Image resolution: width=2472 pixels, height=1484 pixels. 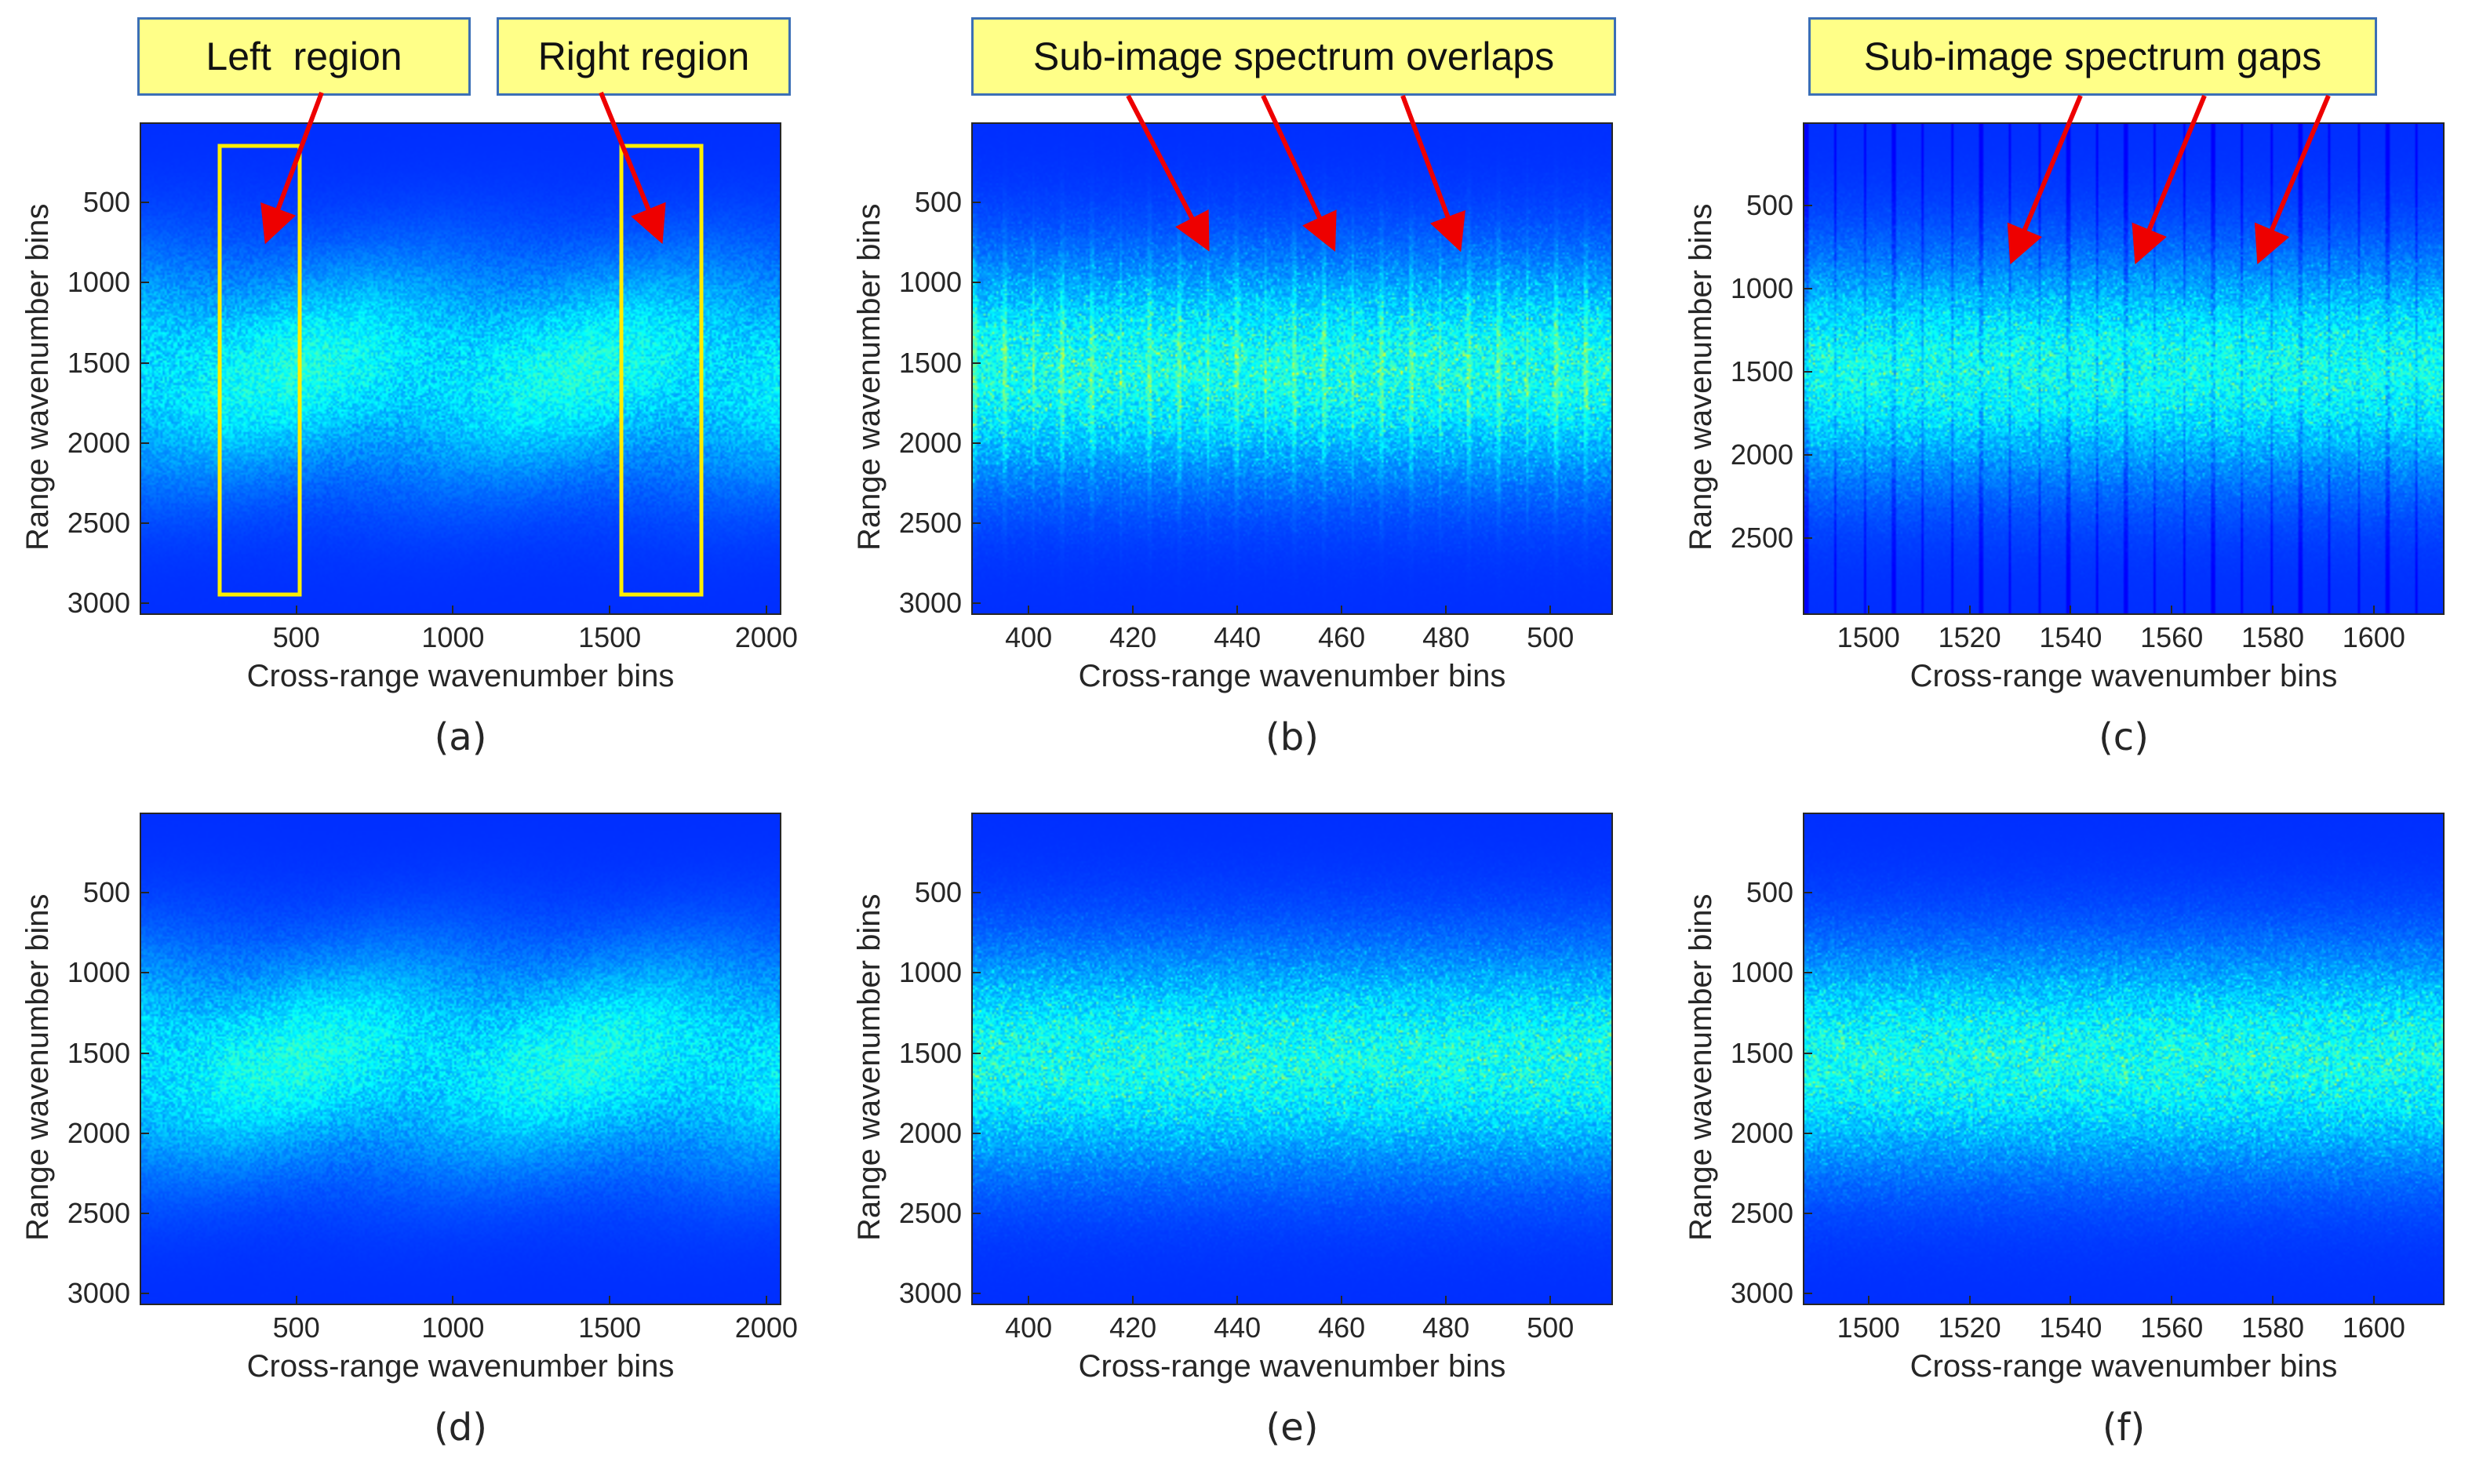 What do you see at coordinates (1237, 1327) in the screenshot?
I see `x-tick-label: 440` at bounding box center [1237, 1327].